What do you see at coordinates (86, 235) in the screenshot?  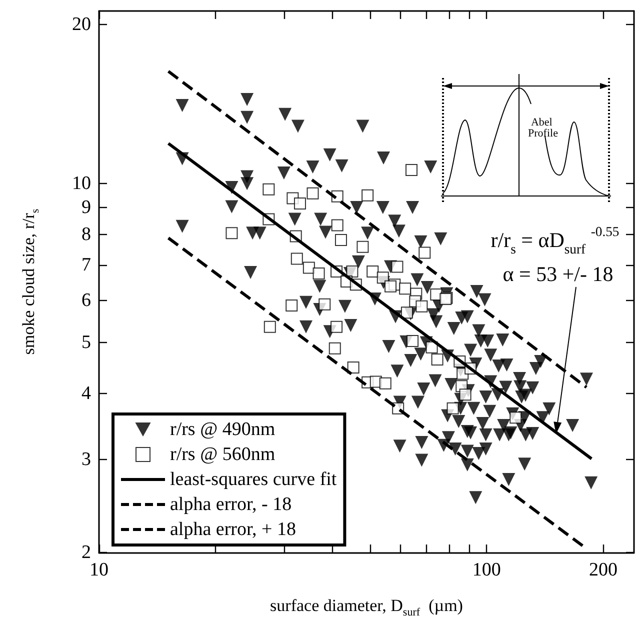 I see `y-tick-label: 8` at bounding box center [86, 235].